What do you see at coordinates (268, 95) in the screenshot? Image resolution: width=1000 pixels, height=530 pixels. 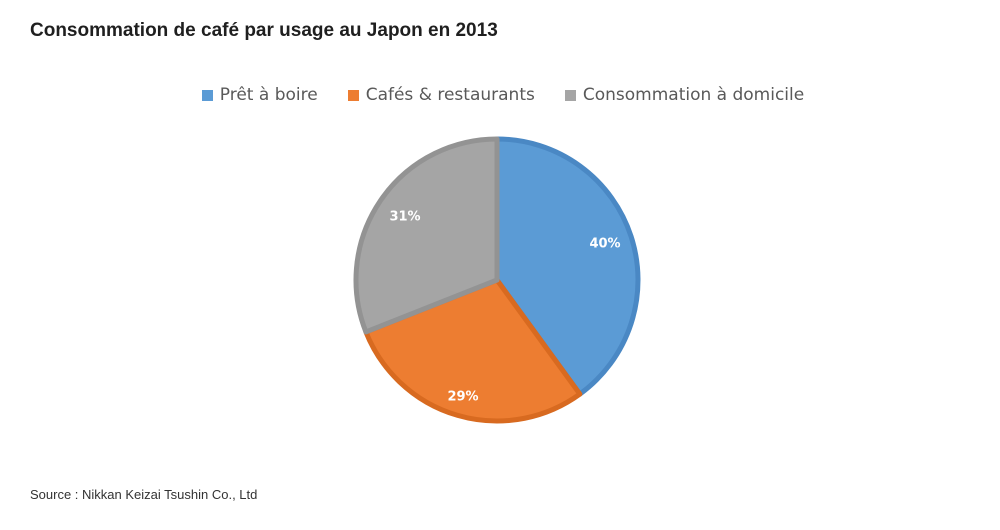 I see `legend-label-pret-a-boire: Prêt à boire` at bounding box center [268, 95].